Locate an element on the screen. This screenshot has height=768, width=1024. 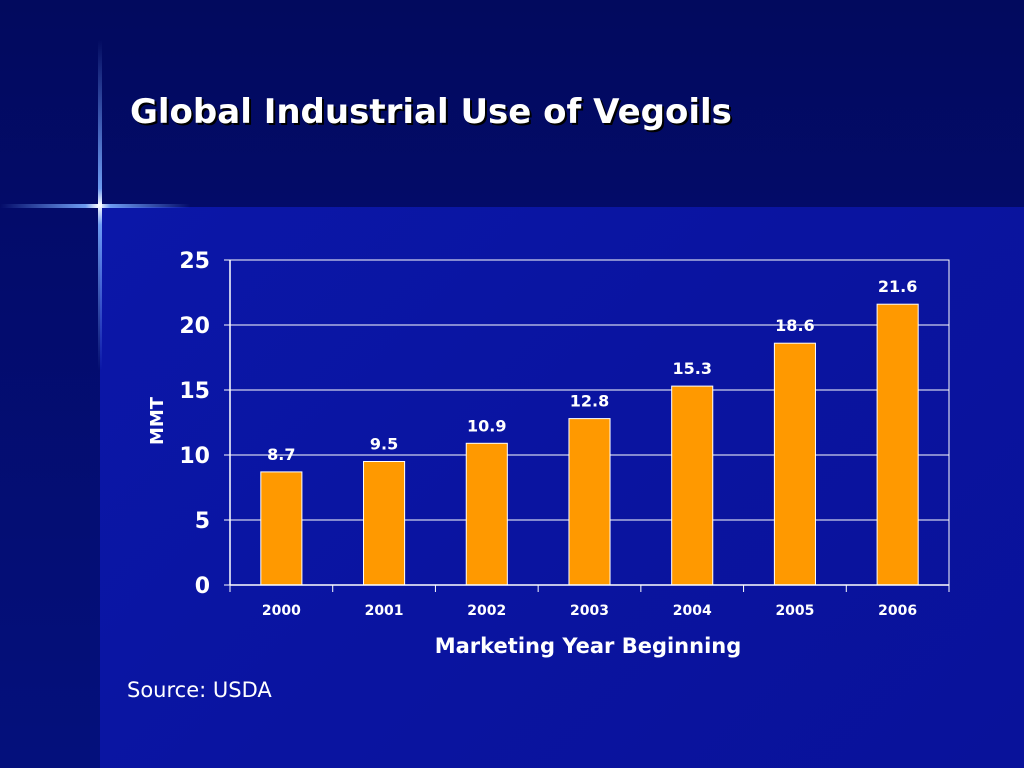
bar-2000 is located at coordinates (281, 528).